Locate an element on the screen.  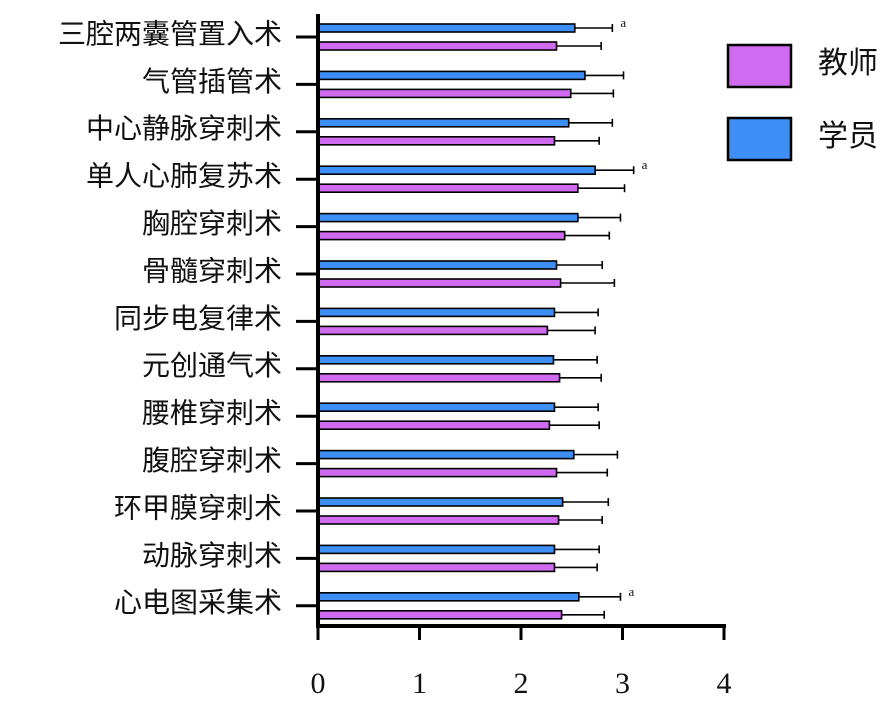
y-tick-label: 中心静脉穿刺术 is located at coordinates (184, 129).